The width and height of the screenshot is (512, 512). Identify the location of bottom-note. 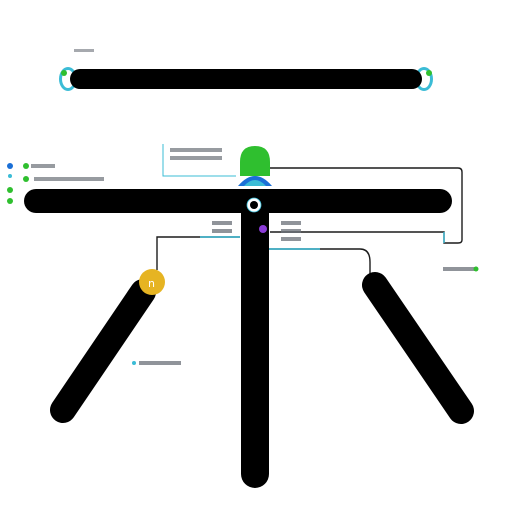
(156, 363).